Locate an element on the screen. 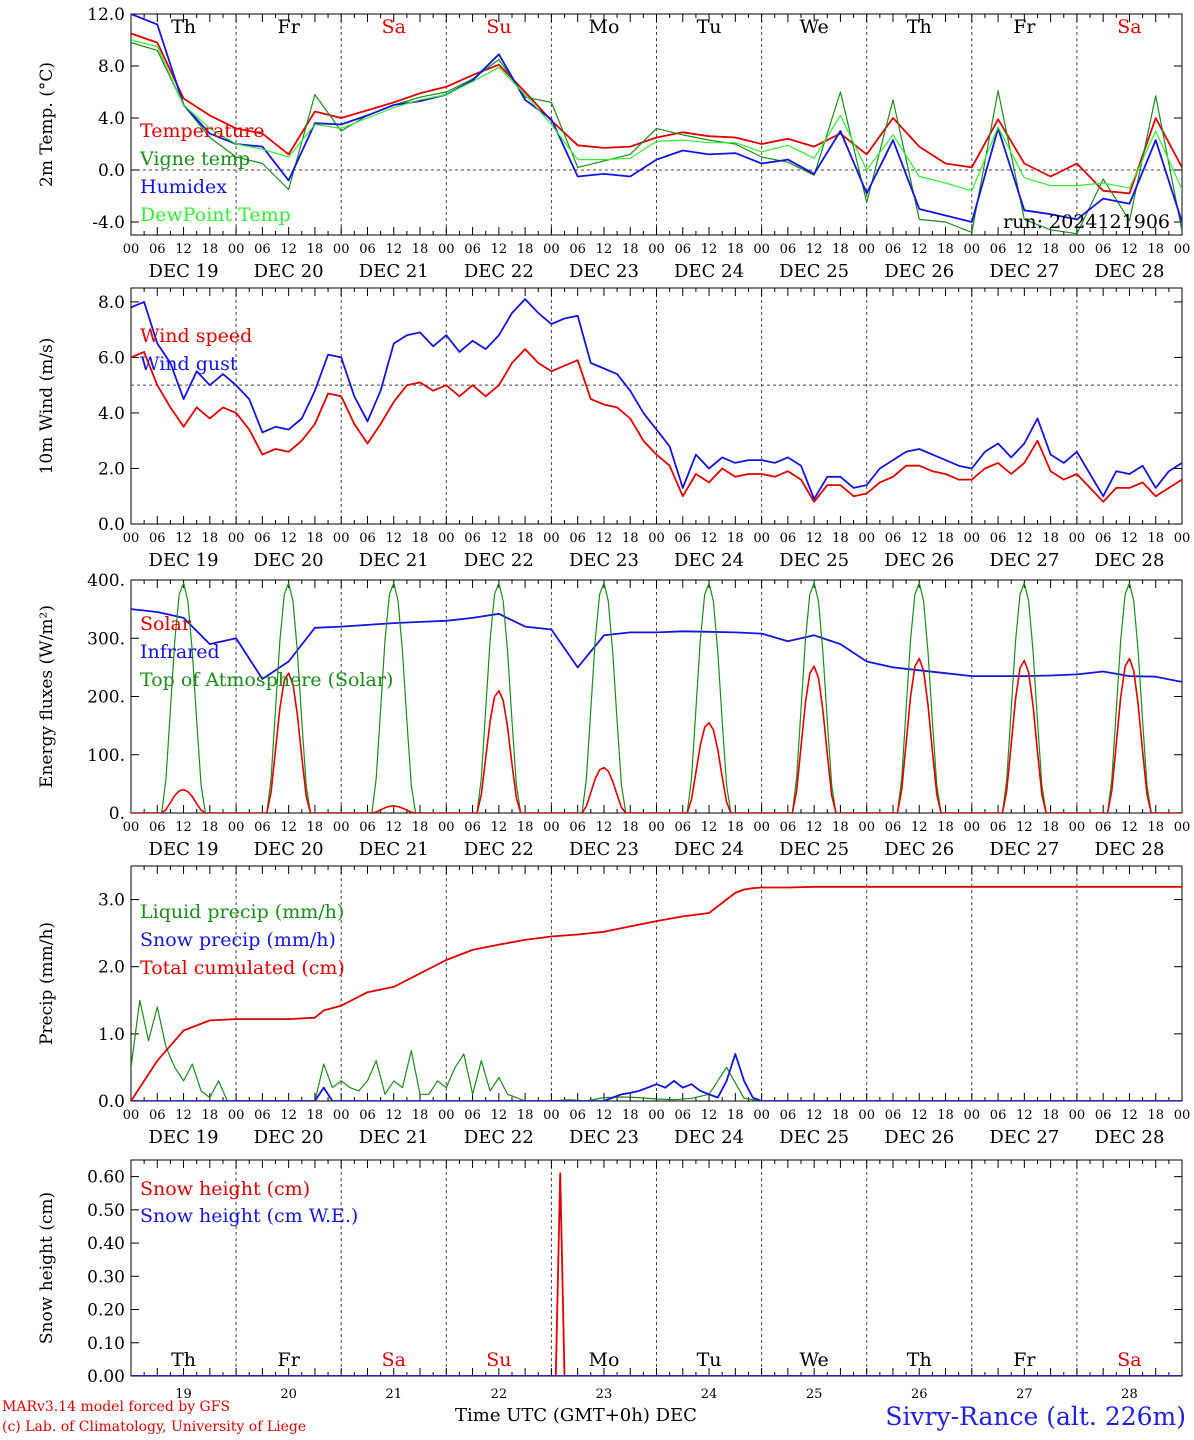 The width and height of the screenshot is (1194, 1440). weekday-label: Su is located at coordinates (498, 1360).